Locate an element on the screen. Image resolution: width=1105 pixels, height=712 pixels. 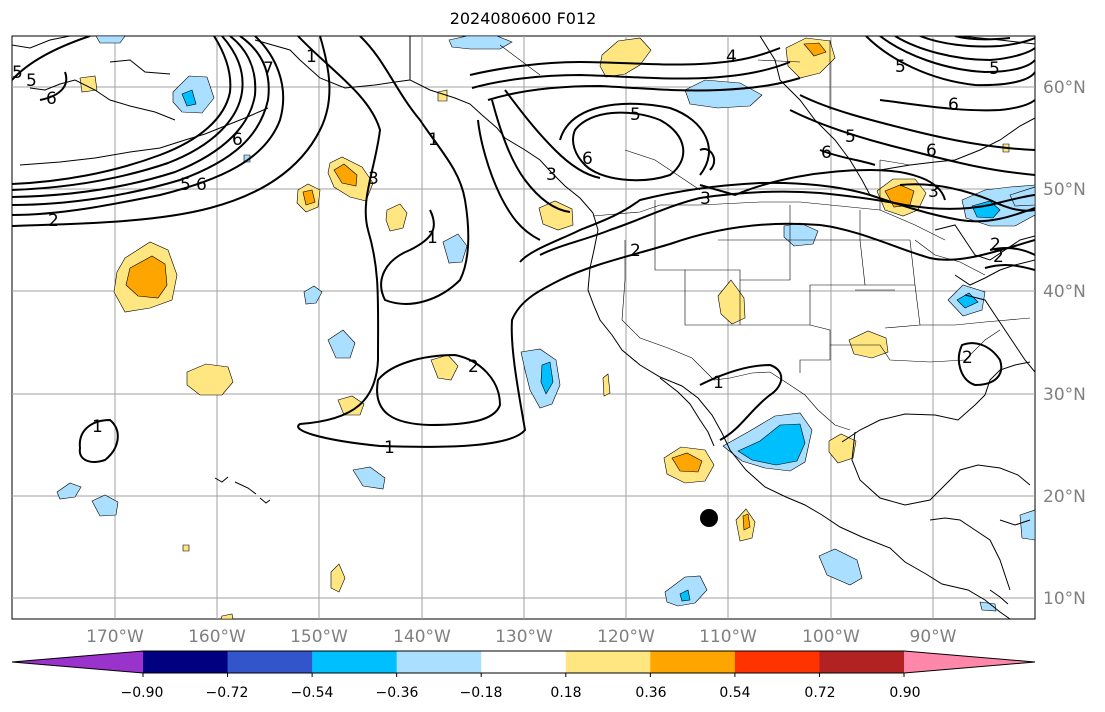
lat-label: 60°N is located at coordinates (1064, 88).